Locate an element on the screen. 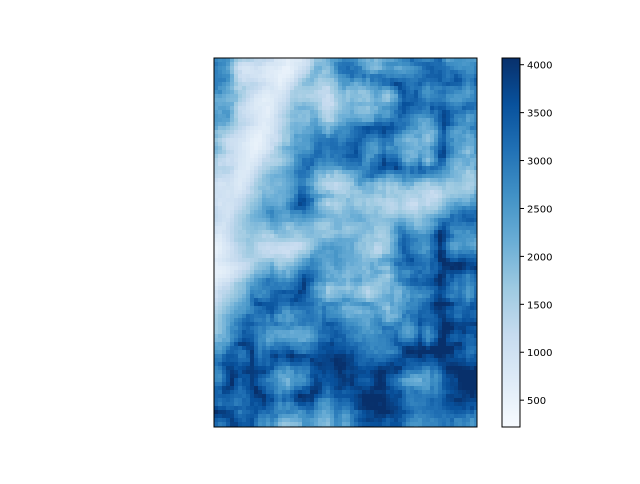 This screenshot has height=484, width=640. colorbar-tick-label: 1000 is located at coordinates (539, 353).